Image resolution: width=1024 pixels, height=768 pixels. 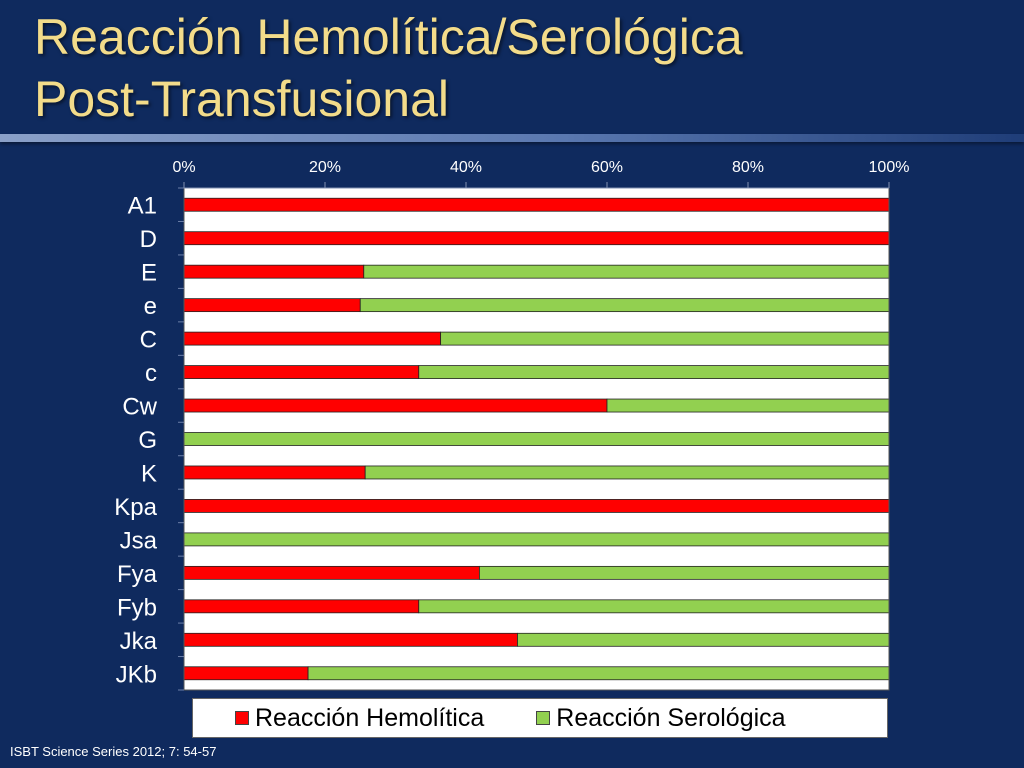 I want to click on bar-serologica-G, so click(x=536, y=439).